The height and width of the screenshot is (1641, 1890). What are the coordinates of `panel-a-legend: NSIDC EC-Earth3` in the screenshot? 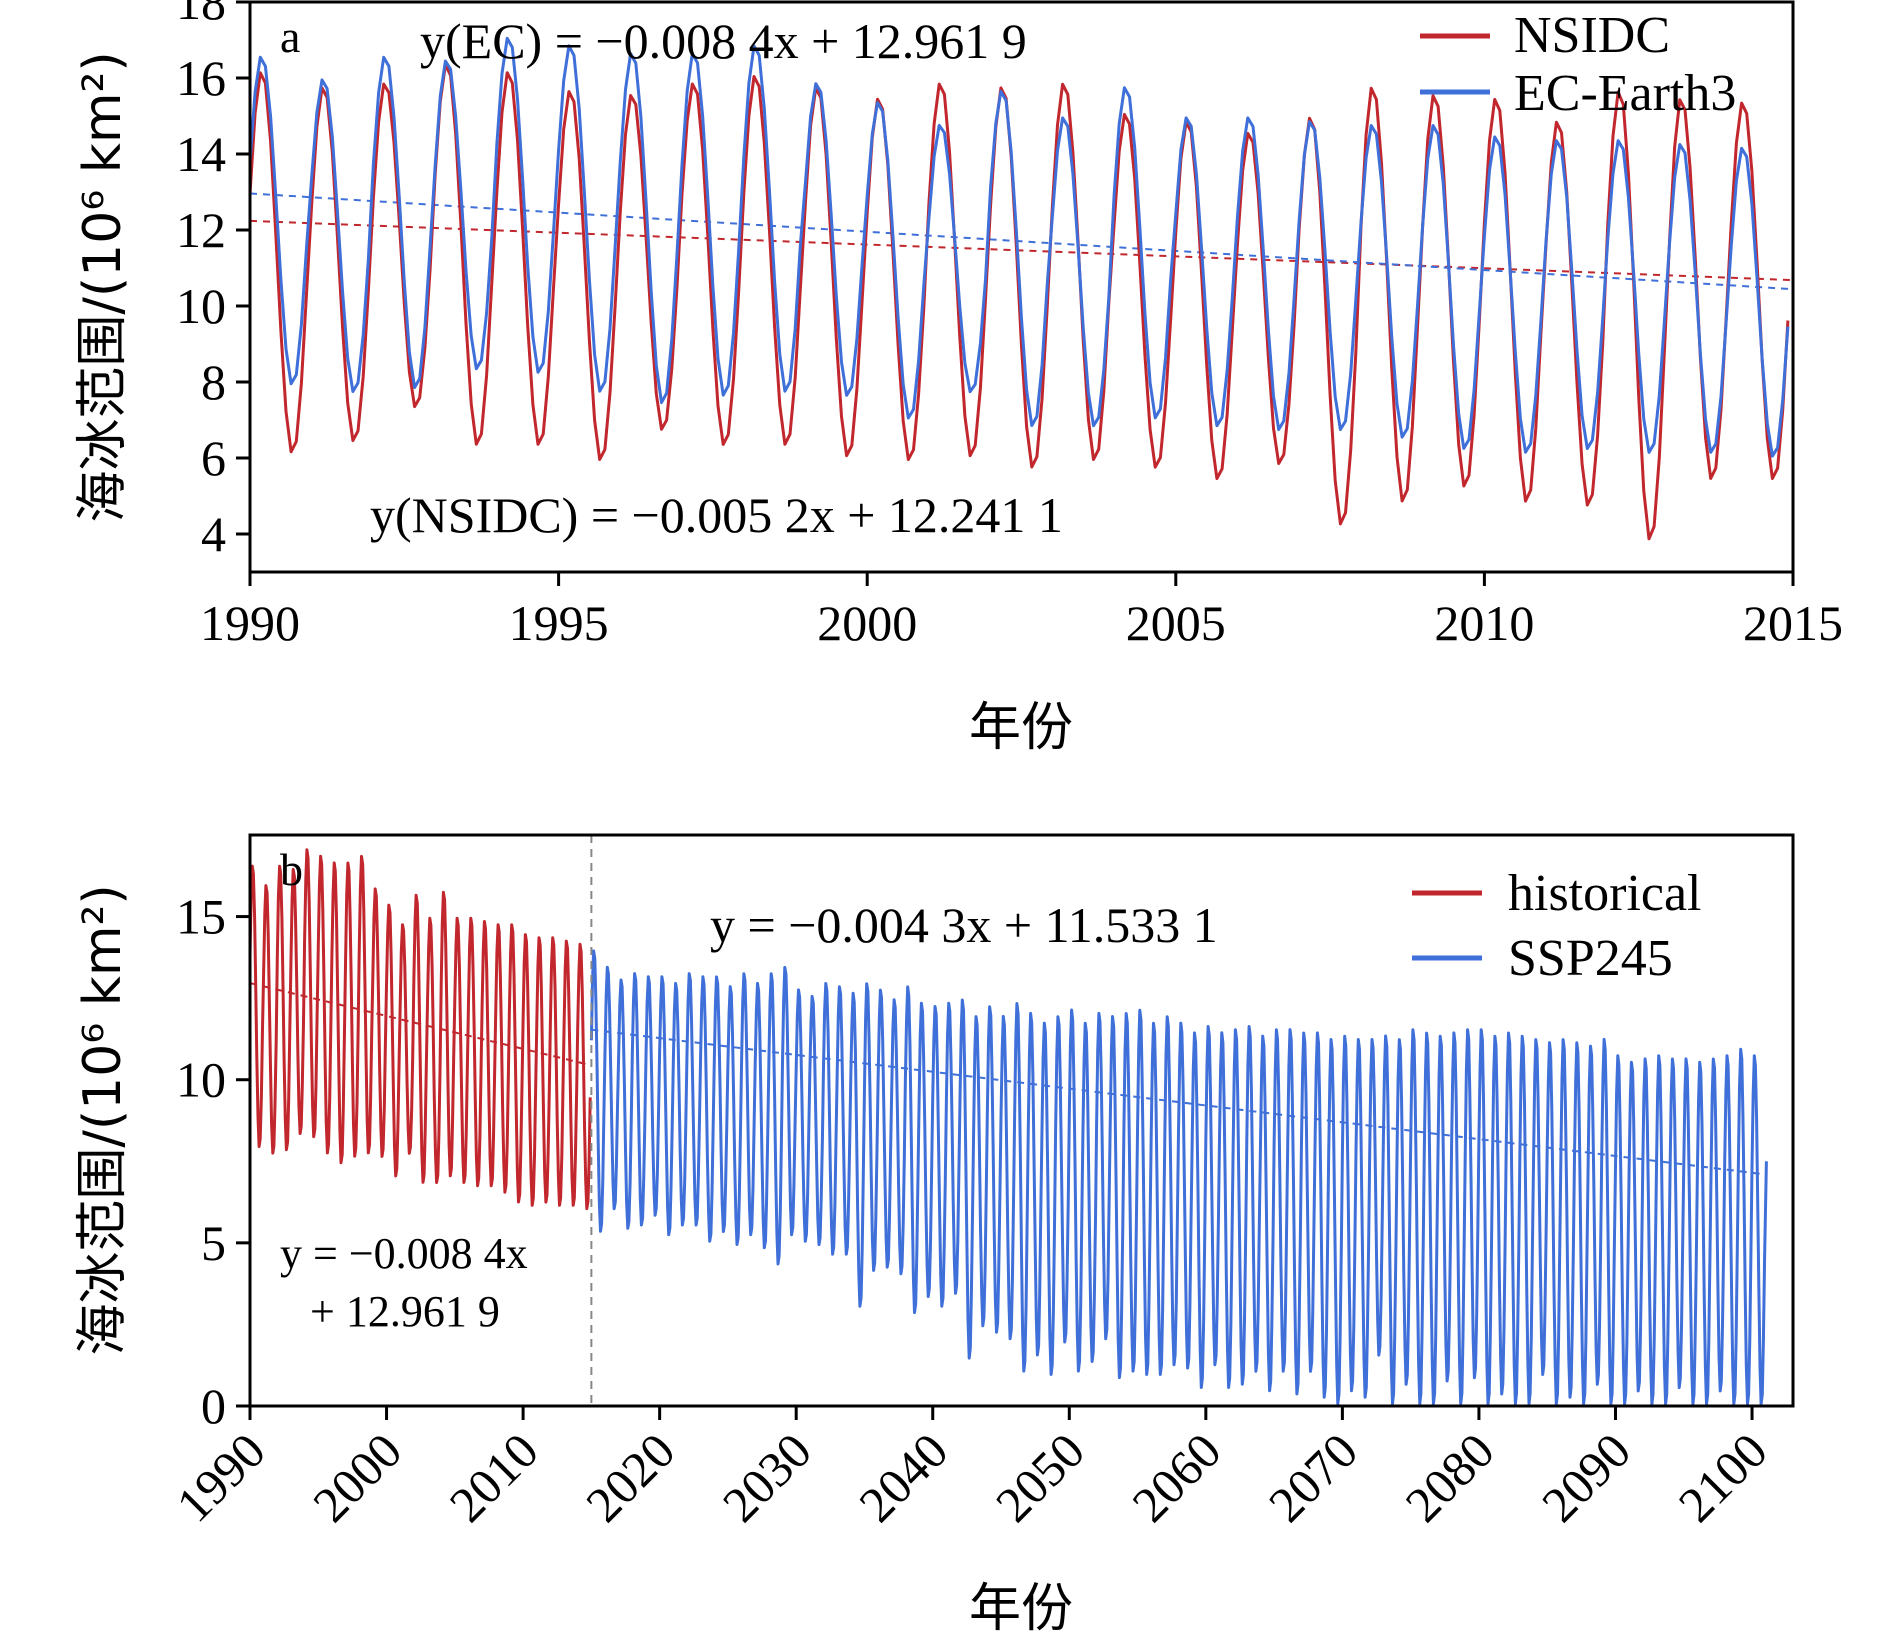 It's located at (1578, 64).